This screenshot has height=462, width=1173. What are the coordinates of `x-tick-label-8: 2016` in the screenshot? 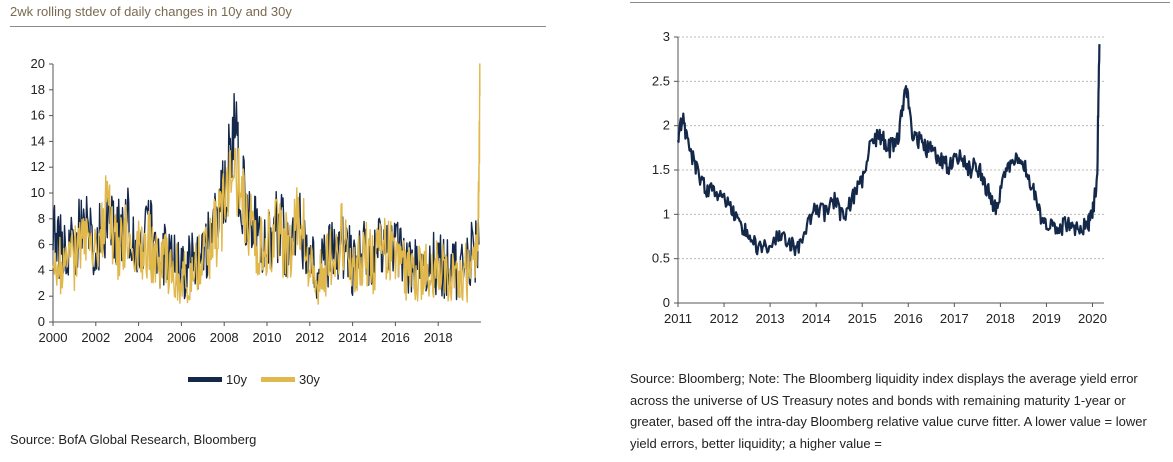 It's located at (395, 337).